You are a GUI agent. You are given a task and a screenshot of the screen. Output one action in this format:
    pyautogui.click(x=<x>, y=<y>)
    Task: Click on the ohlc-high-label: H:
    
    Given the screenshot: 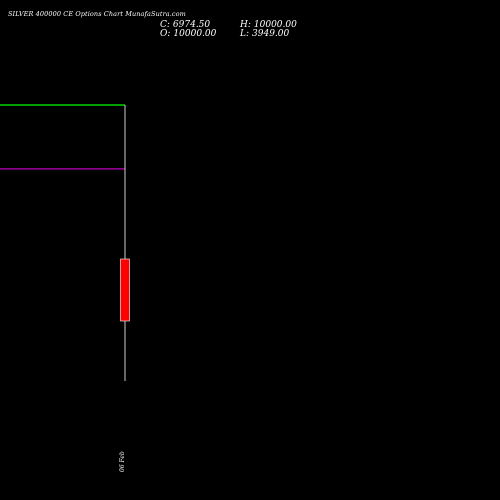 What is the action you would take?
    pyautogui.click(x=245, y=25)
    